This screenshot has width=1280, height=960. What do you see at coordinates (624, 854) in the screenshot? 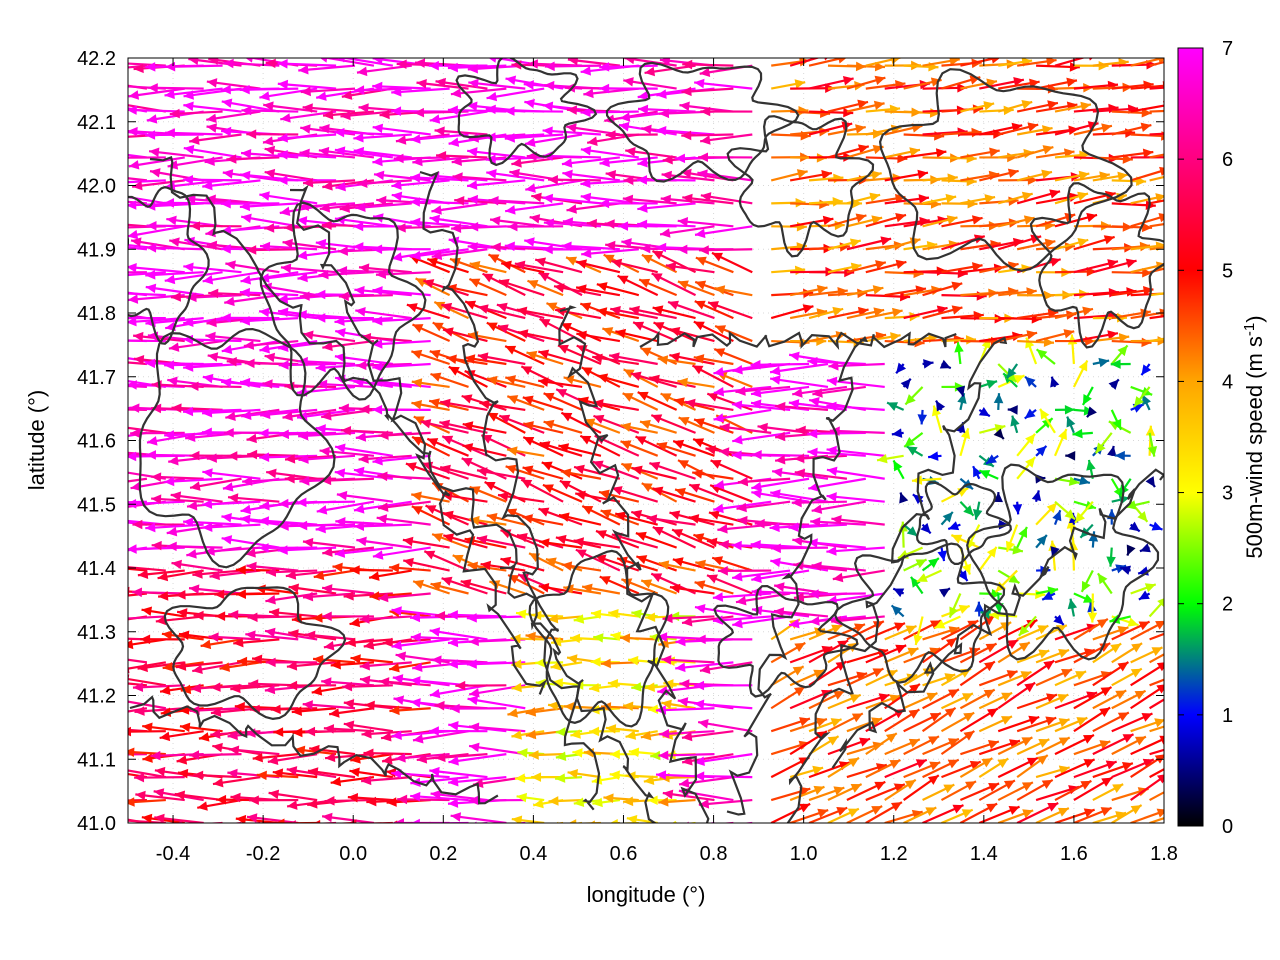
I see `x-tick-label: 0.6` at bounding box center [624, 854].